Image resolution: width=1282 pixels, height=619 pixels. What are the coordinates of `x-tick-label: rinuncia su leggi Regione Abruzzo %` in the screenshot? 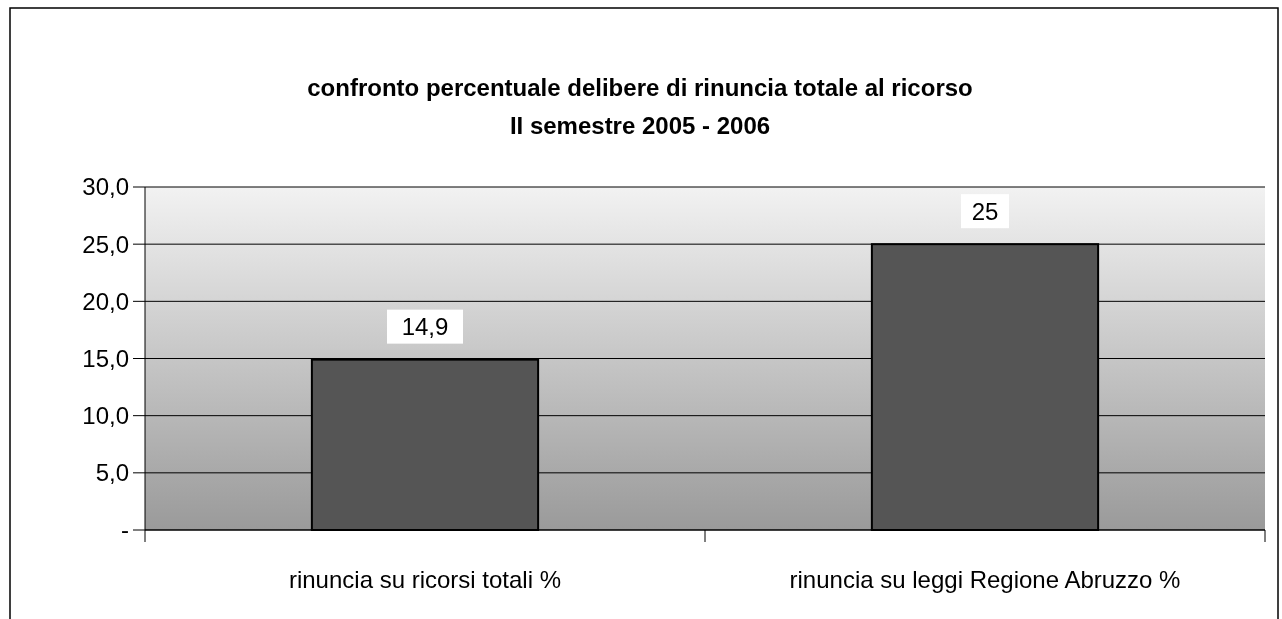 It's located at (985, 579).